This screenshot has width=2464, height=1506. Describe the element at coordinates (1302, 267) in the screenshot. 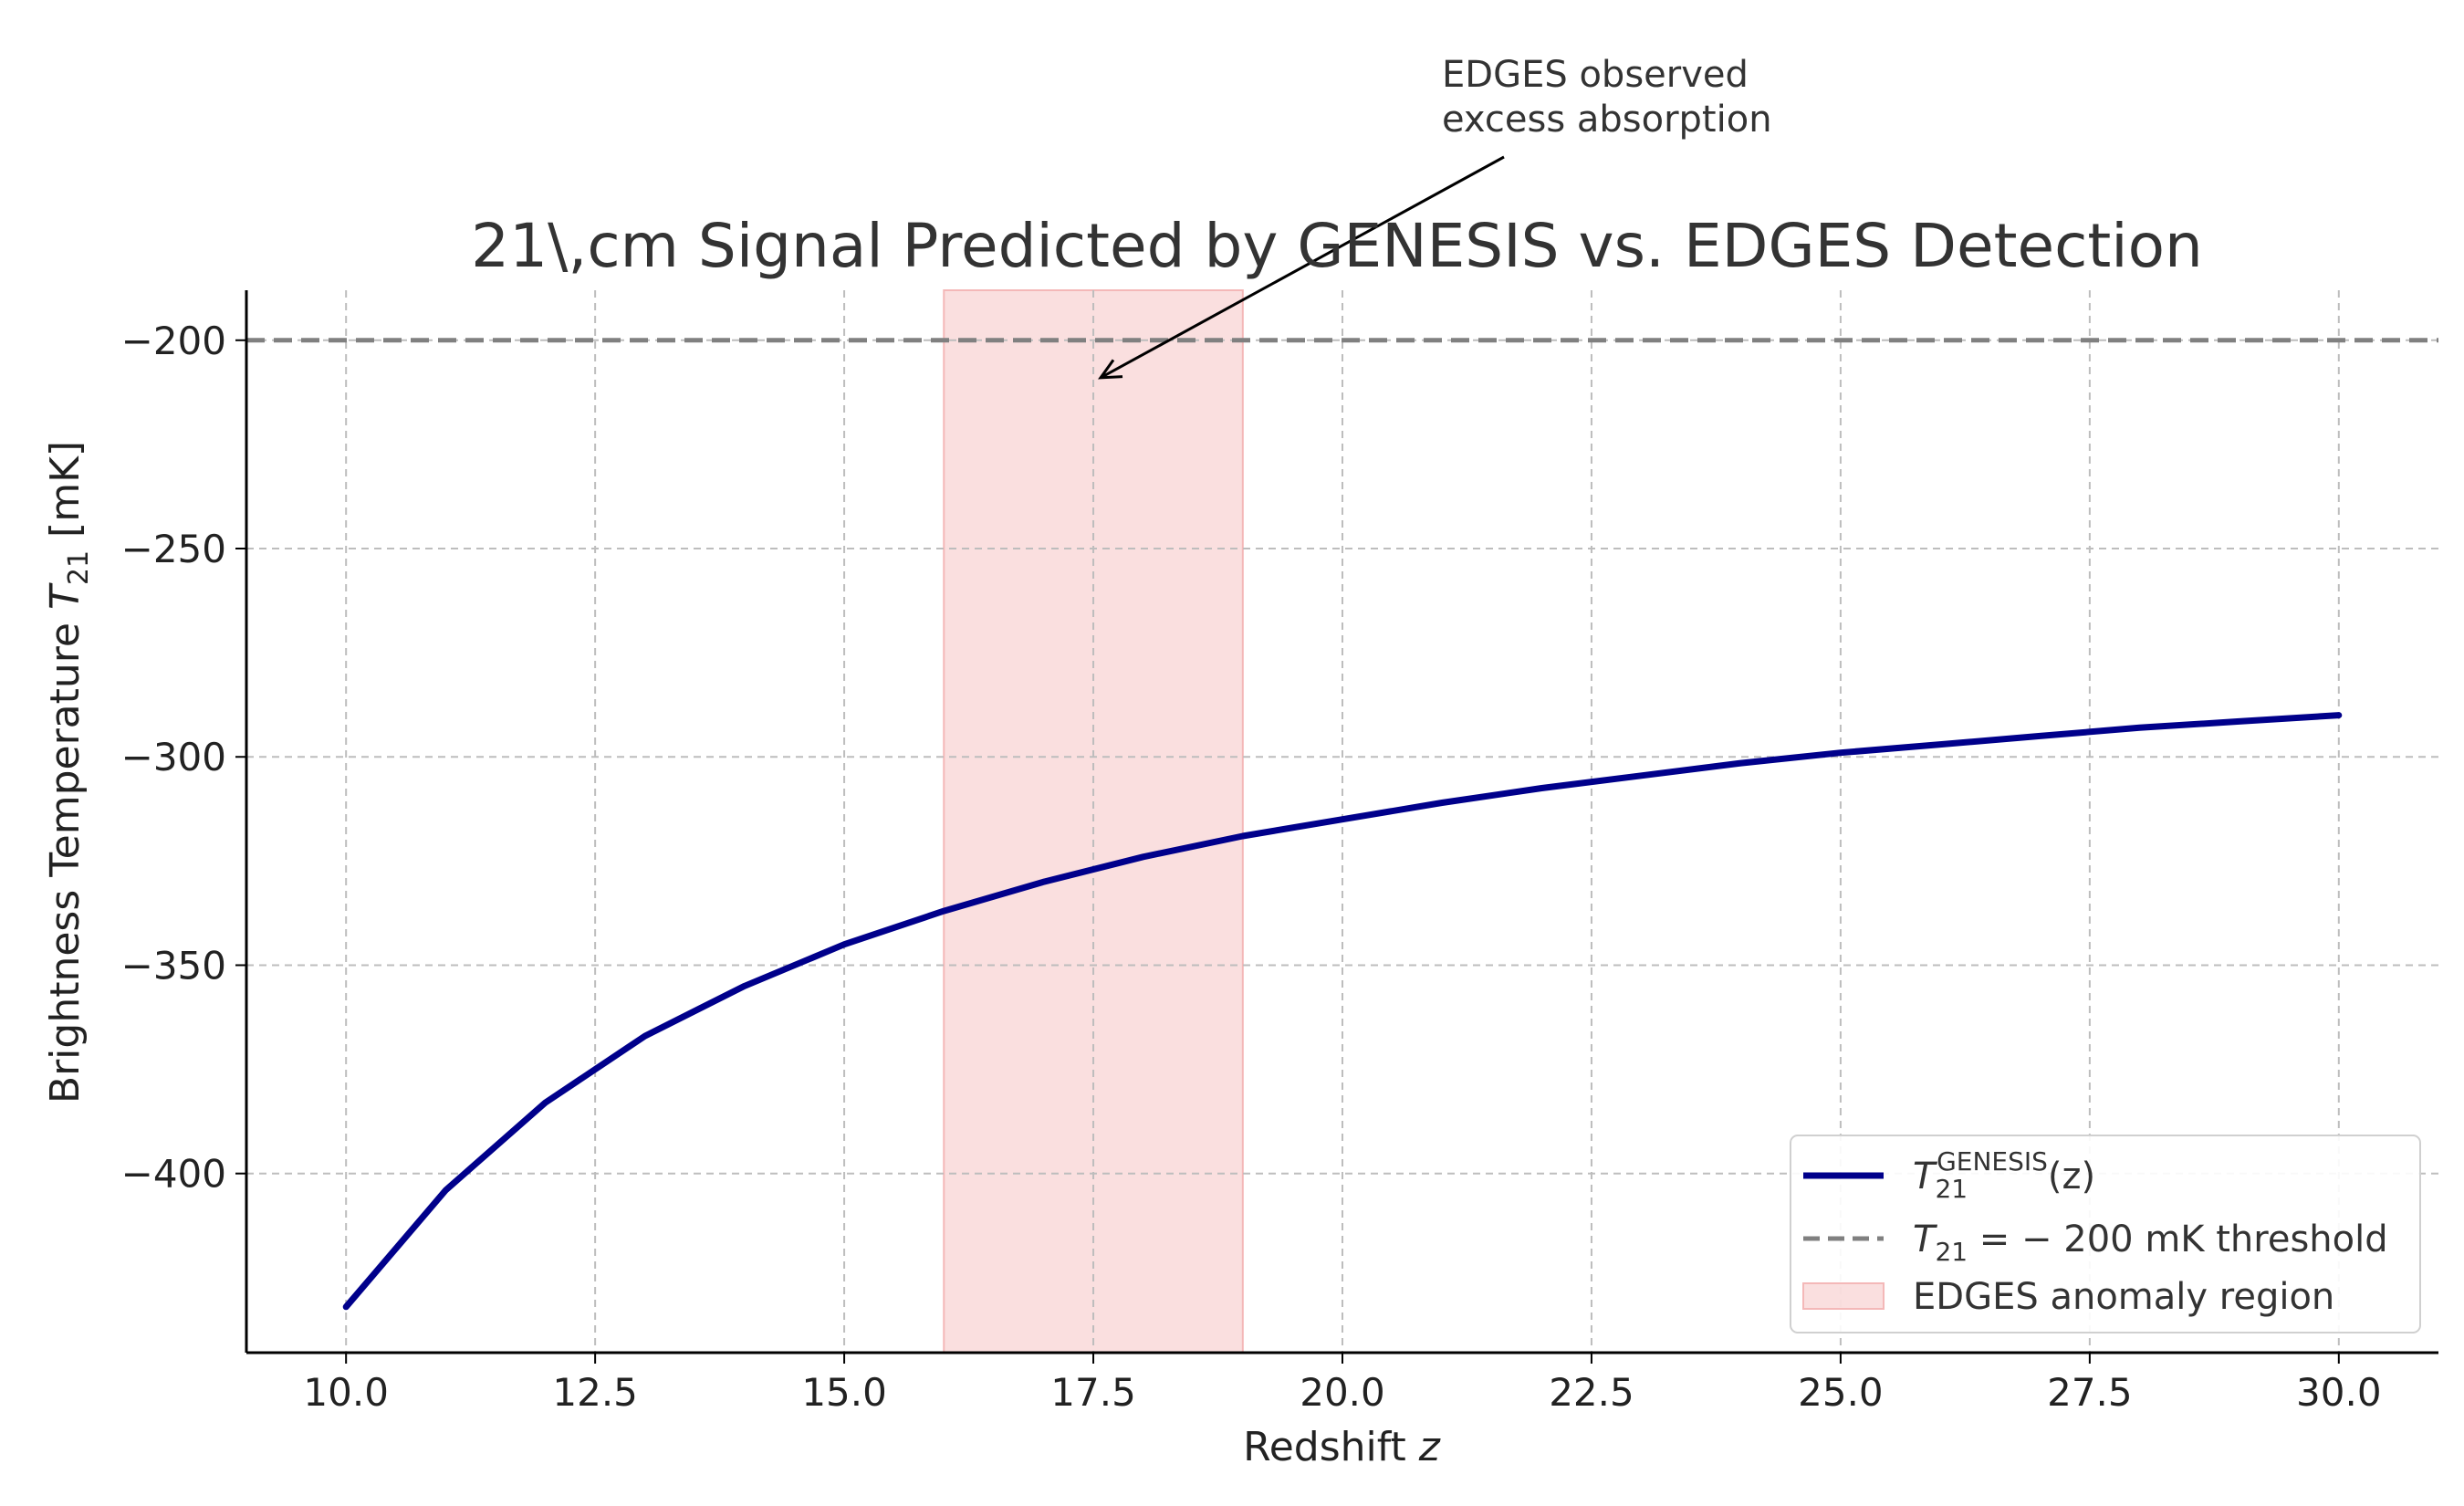

I see `annotation-arrow` at that location.